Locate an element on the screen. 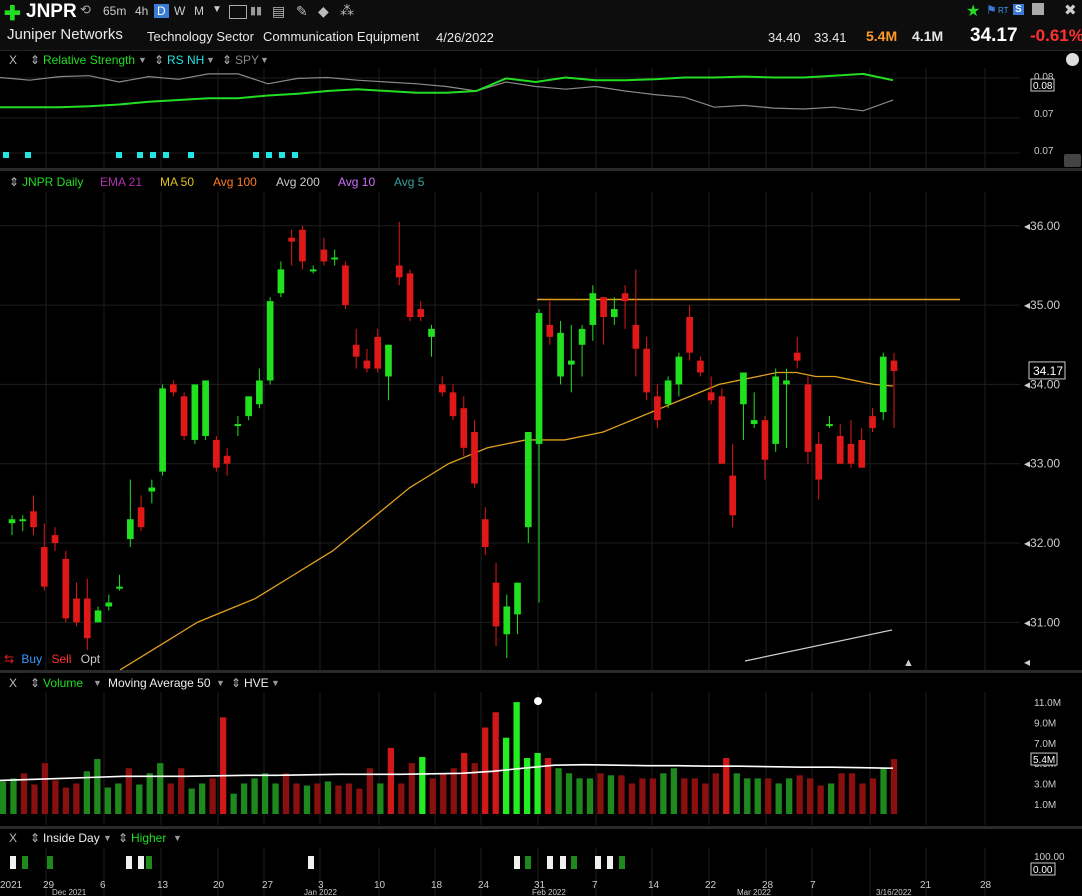 This screenshot has width=1082, height=896. trade-icon: ⇆ is located at coordinates (9, 659).